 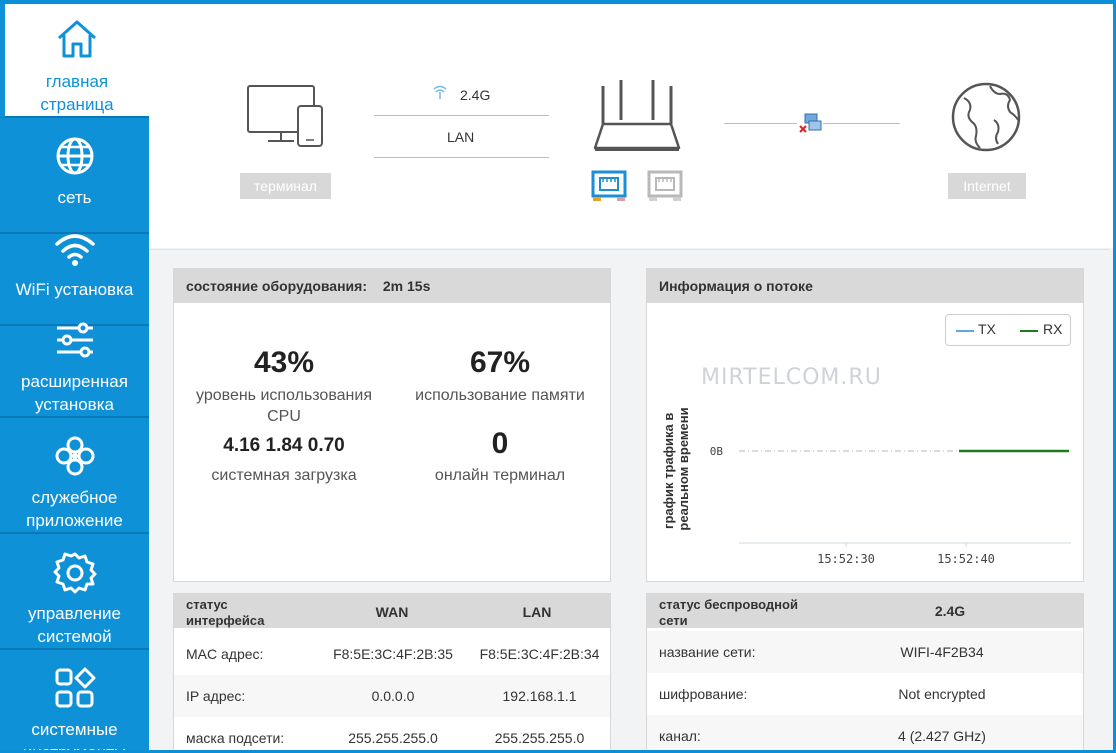 What do you see at coordinates (284, 445) in the screenshot?
I see `system-load-value: 4.16 1.84 0.70` at bounding box center [284, 445].